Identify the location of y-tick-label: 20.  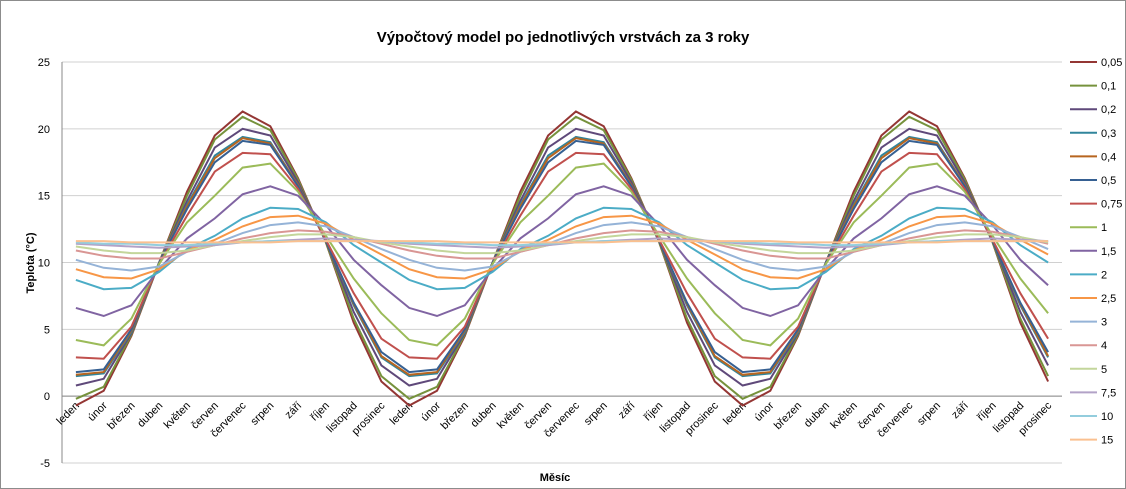
(44, 130).